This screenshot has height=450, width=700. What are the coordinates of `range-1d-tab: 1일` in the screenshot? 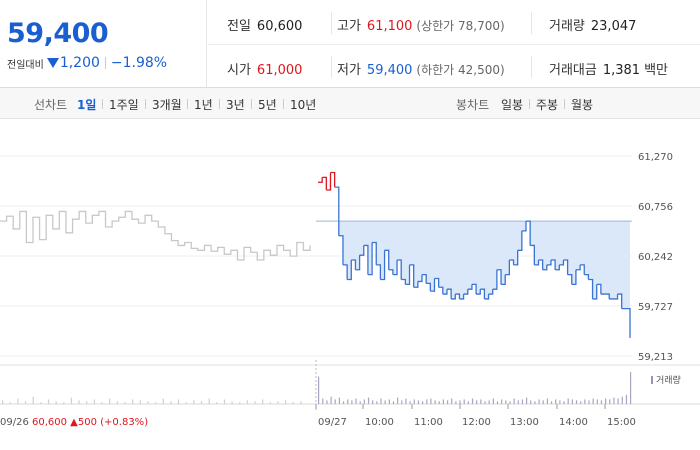 It's located at (87, 105).